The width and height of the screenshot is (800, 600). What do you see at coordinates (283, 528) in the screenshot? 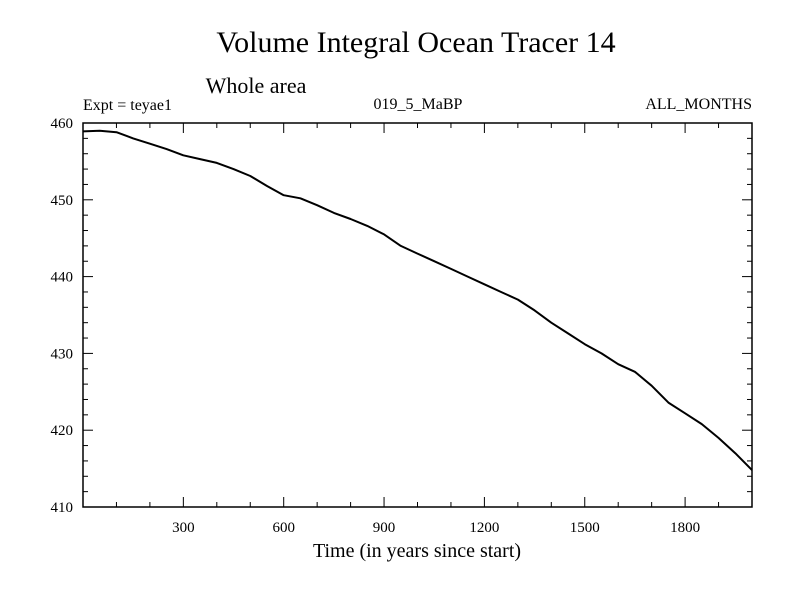
I see `x-tick-label: 600` at bounding box center [283, 528].